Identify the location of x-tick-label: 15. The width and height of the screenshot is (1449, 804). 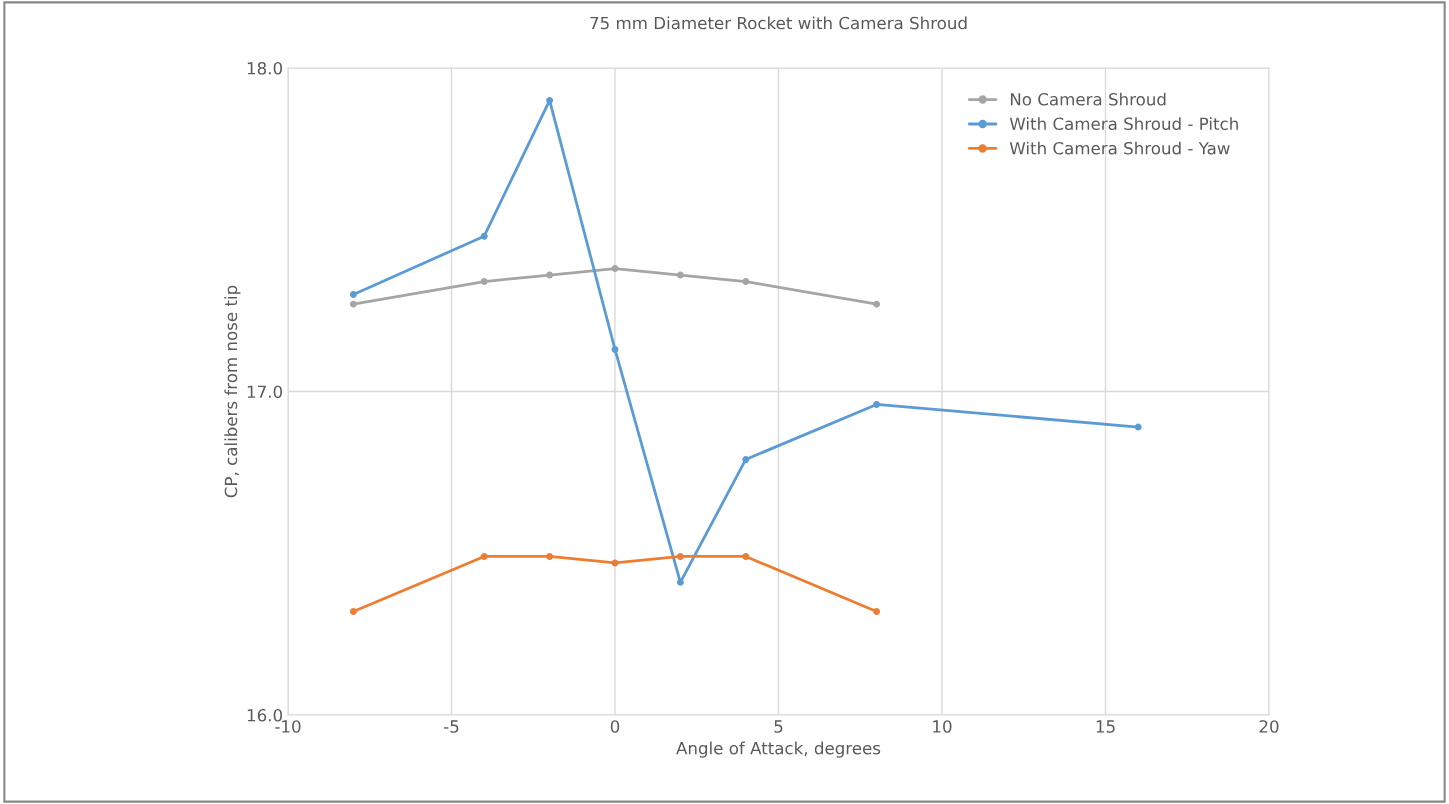
(1105, 726).